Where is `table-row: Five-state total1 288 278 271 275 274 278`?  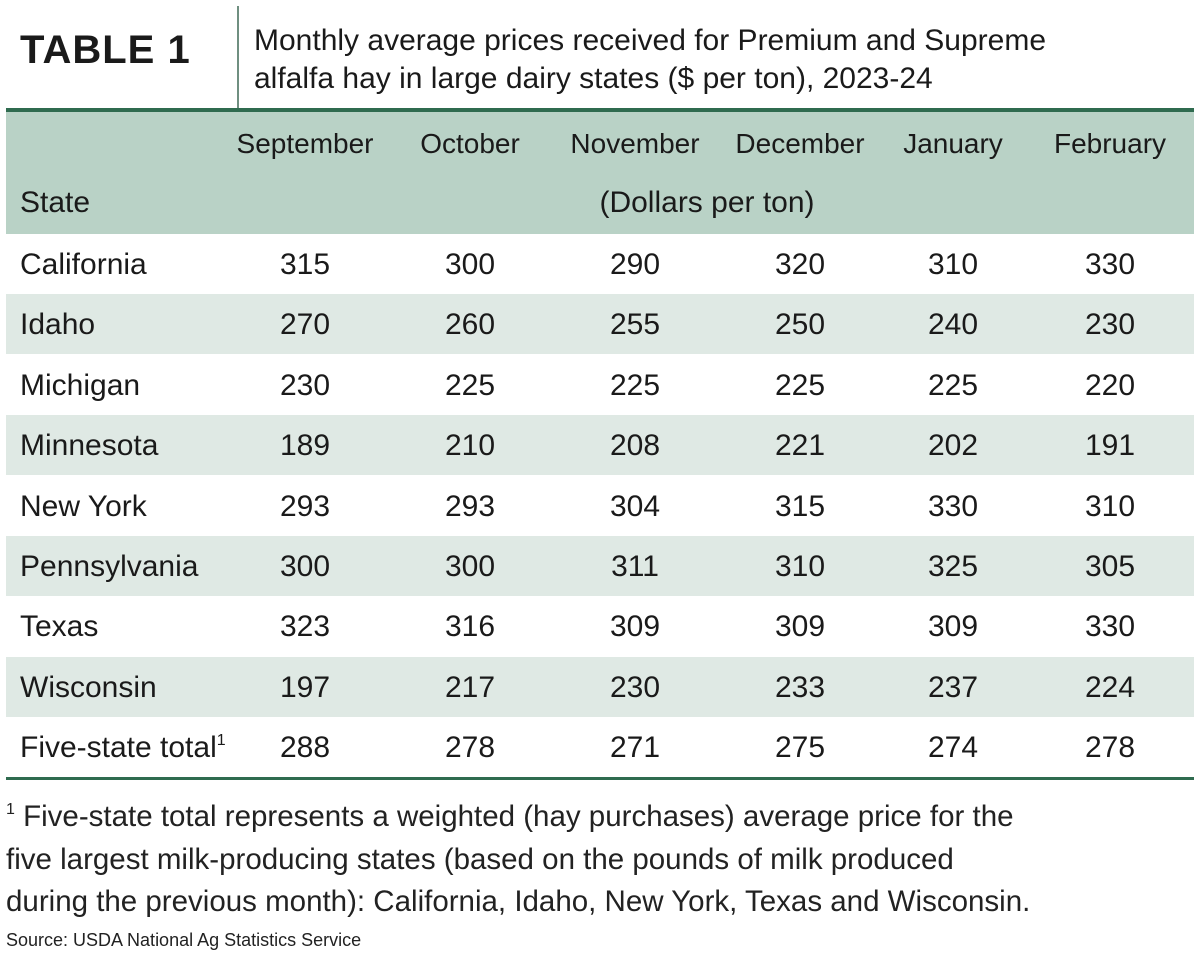
table-row: Five-state total1 288 278 271 275 274 278 is located at coordinates (600, 747).